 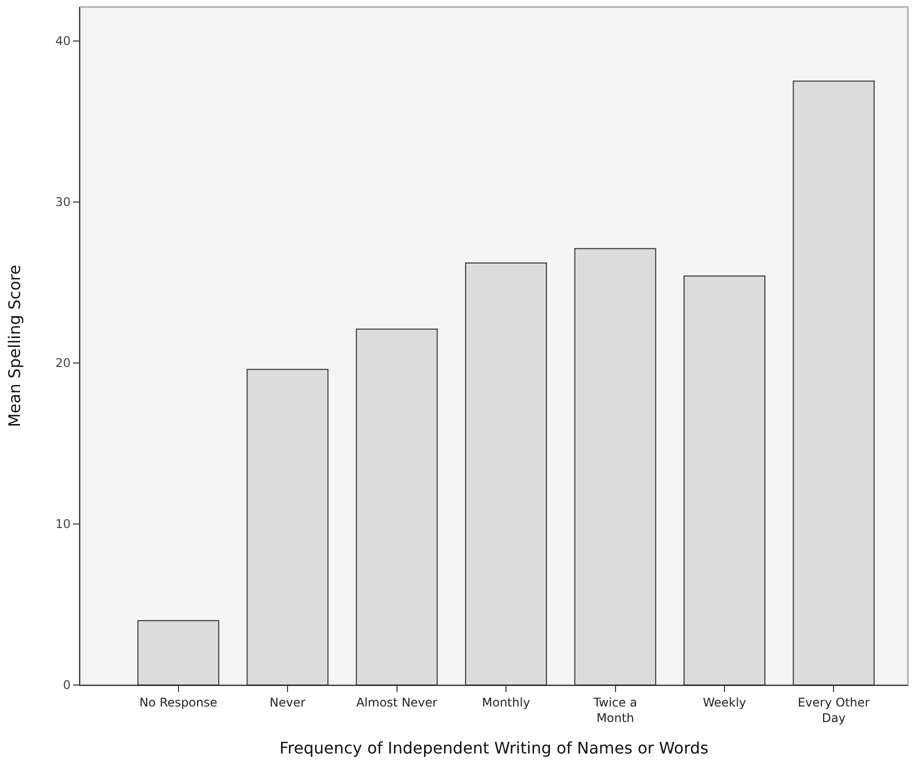 What do you see at coordinates (63, 41) in the screenshot?
I see `y-tick-label: 40` at bounding box center [63, 41].